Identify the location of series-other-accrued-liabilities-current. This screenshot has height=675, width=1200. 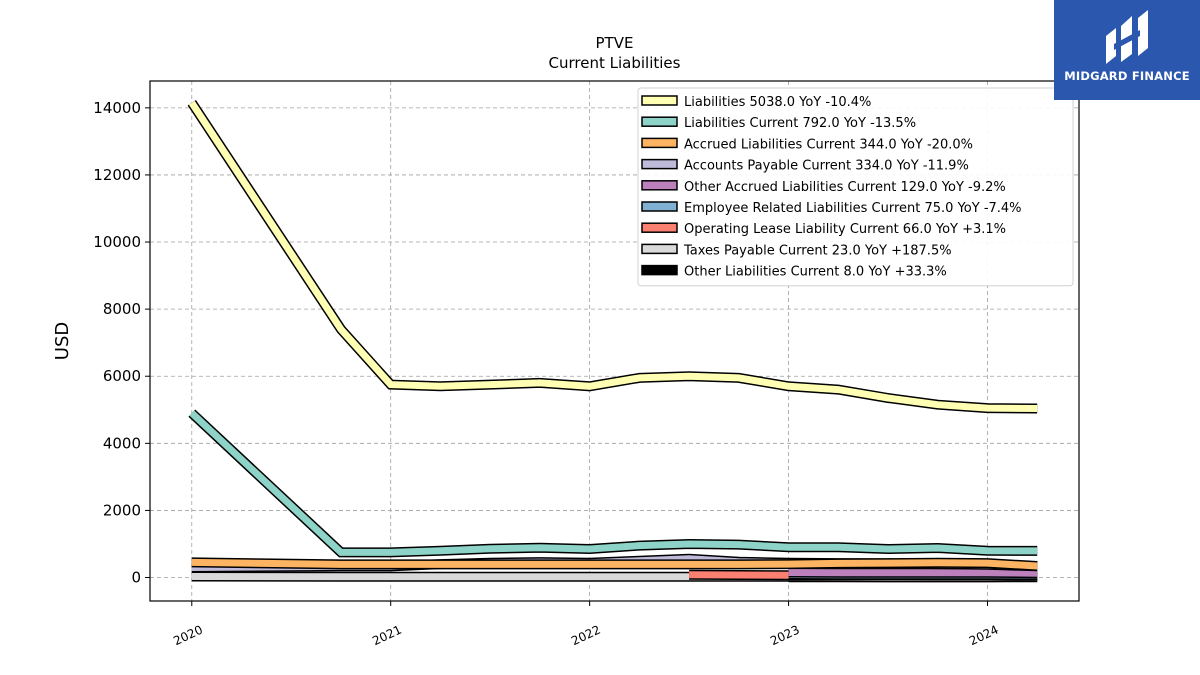
(913, 573).